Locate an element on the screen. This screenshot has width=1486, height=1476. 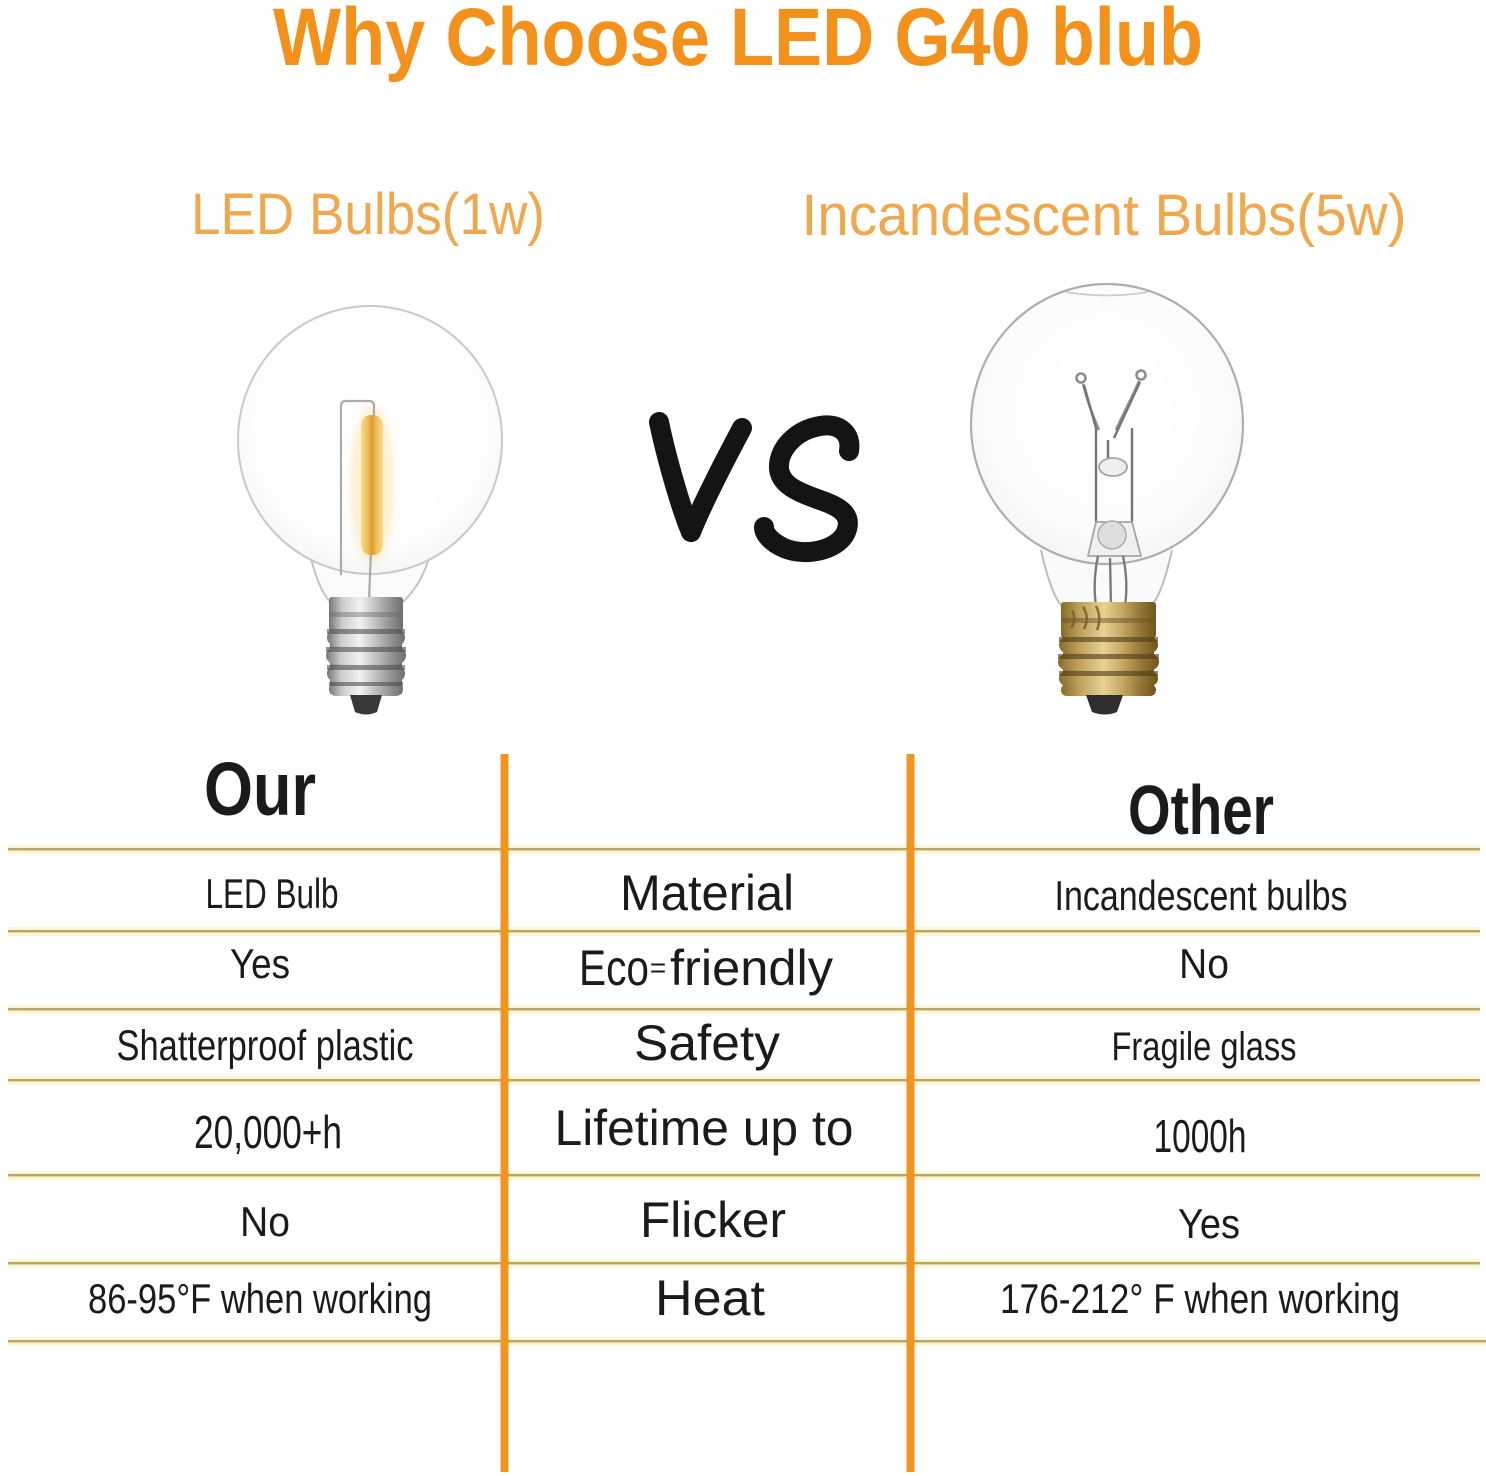
svg-text: friendly is located at coordinates (751, 968).